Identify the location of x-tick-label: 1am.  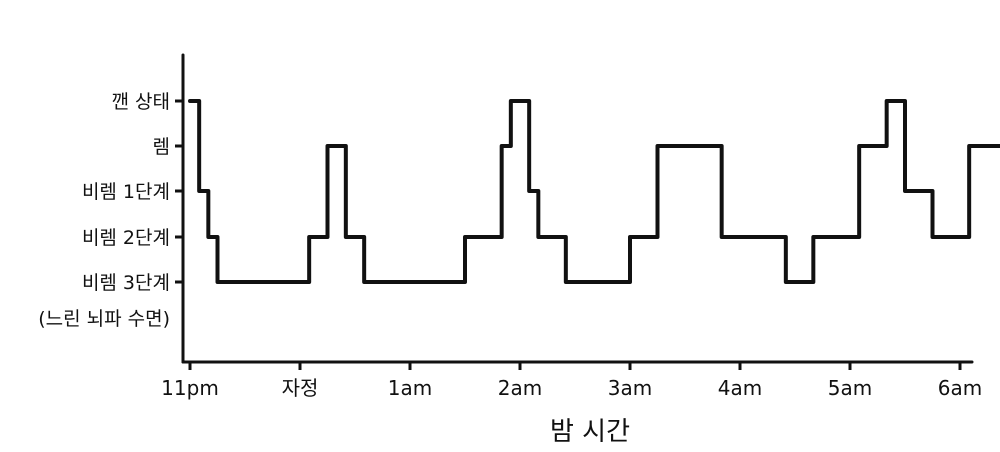
(410, 388).